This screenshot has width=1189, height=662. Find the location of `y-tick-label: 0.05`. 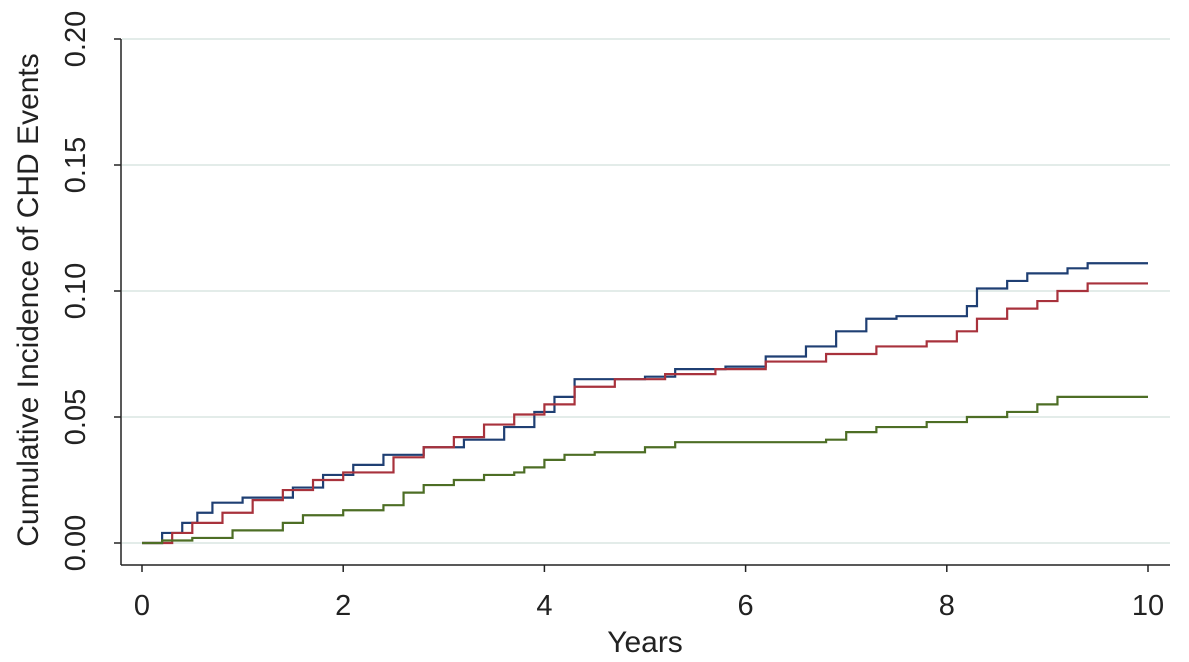

y-tick-label: 0.05 is located at coordinates (76, 417).